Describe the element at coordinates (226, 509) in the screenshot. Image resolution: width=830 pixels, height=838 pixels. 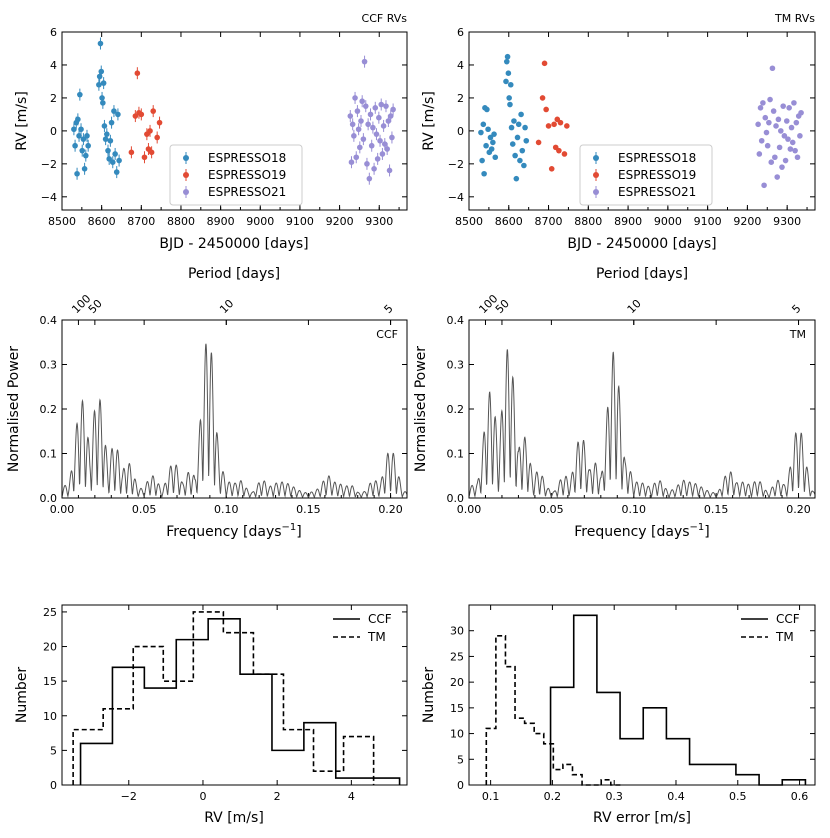
I see `x-tick-label: 0.10` at that location.